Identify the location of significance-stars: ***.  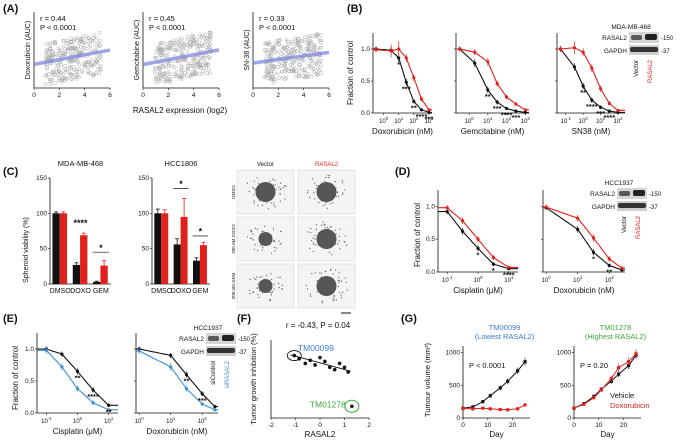
(497, 108).